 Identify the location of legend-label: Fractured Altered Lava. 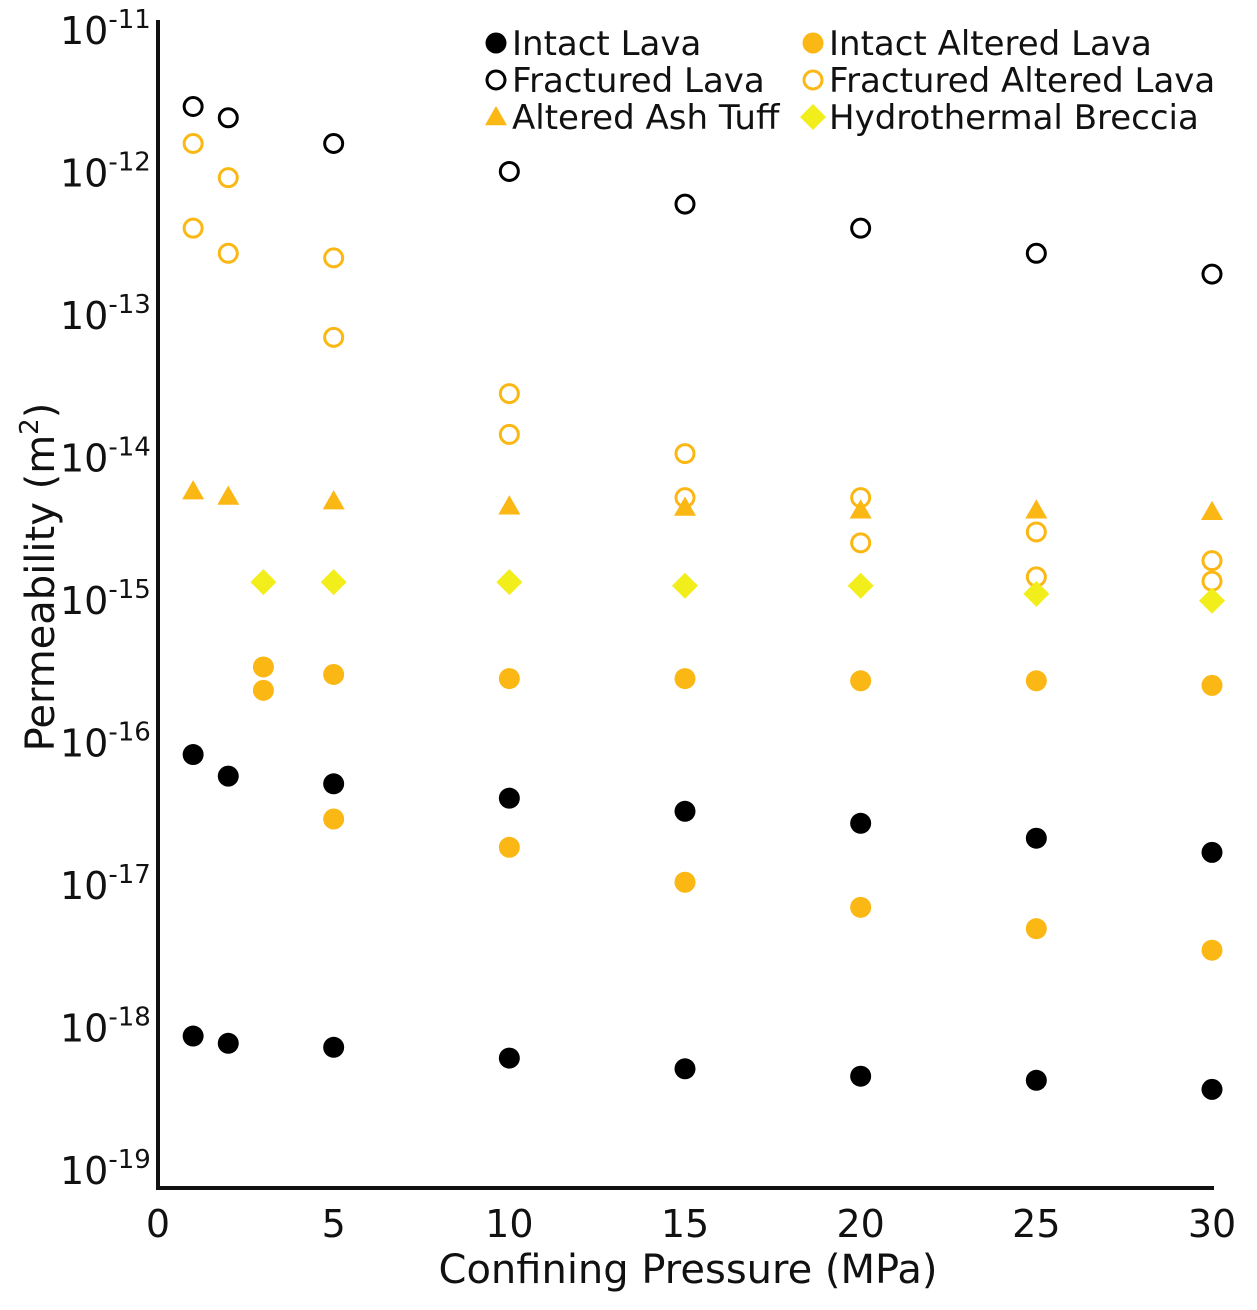
(1022, 81).